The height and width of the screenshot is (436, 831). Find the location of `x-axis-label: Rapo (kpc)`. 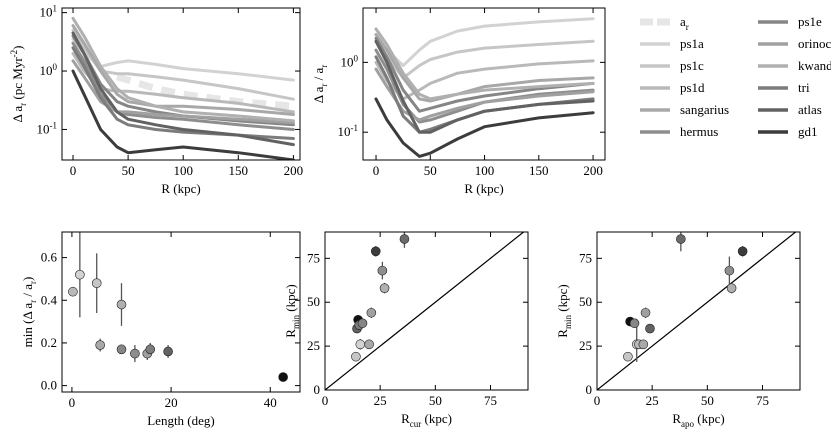

x-axis-label: Rapo (kpc) is located at coordinates (698, 420).